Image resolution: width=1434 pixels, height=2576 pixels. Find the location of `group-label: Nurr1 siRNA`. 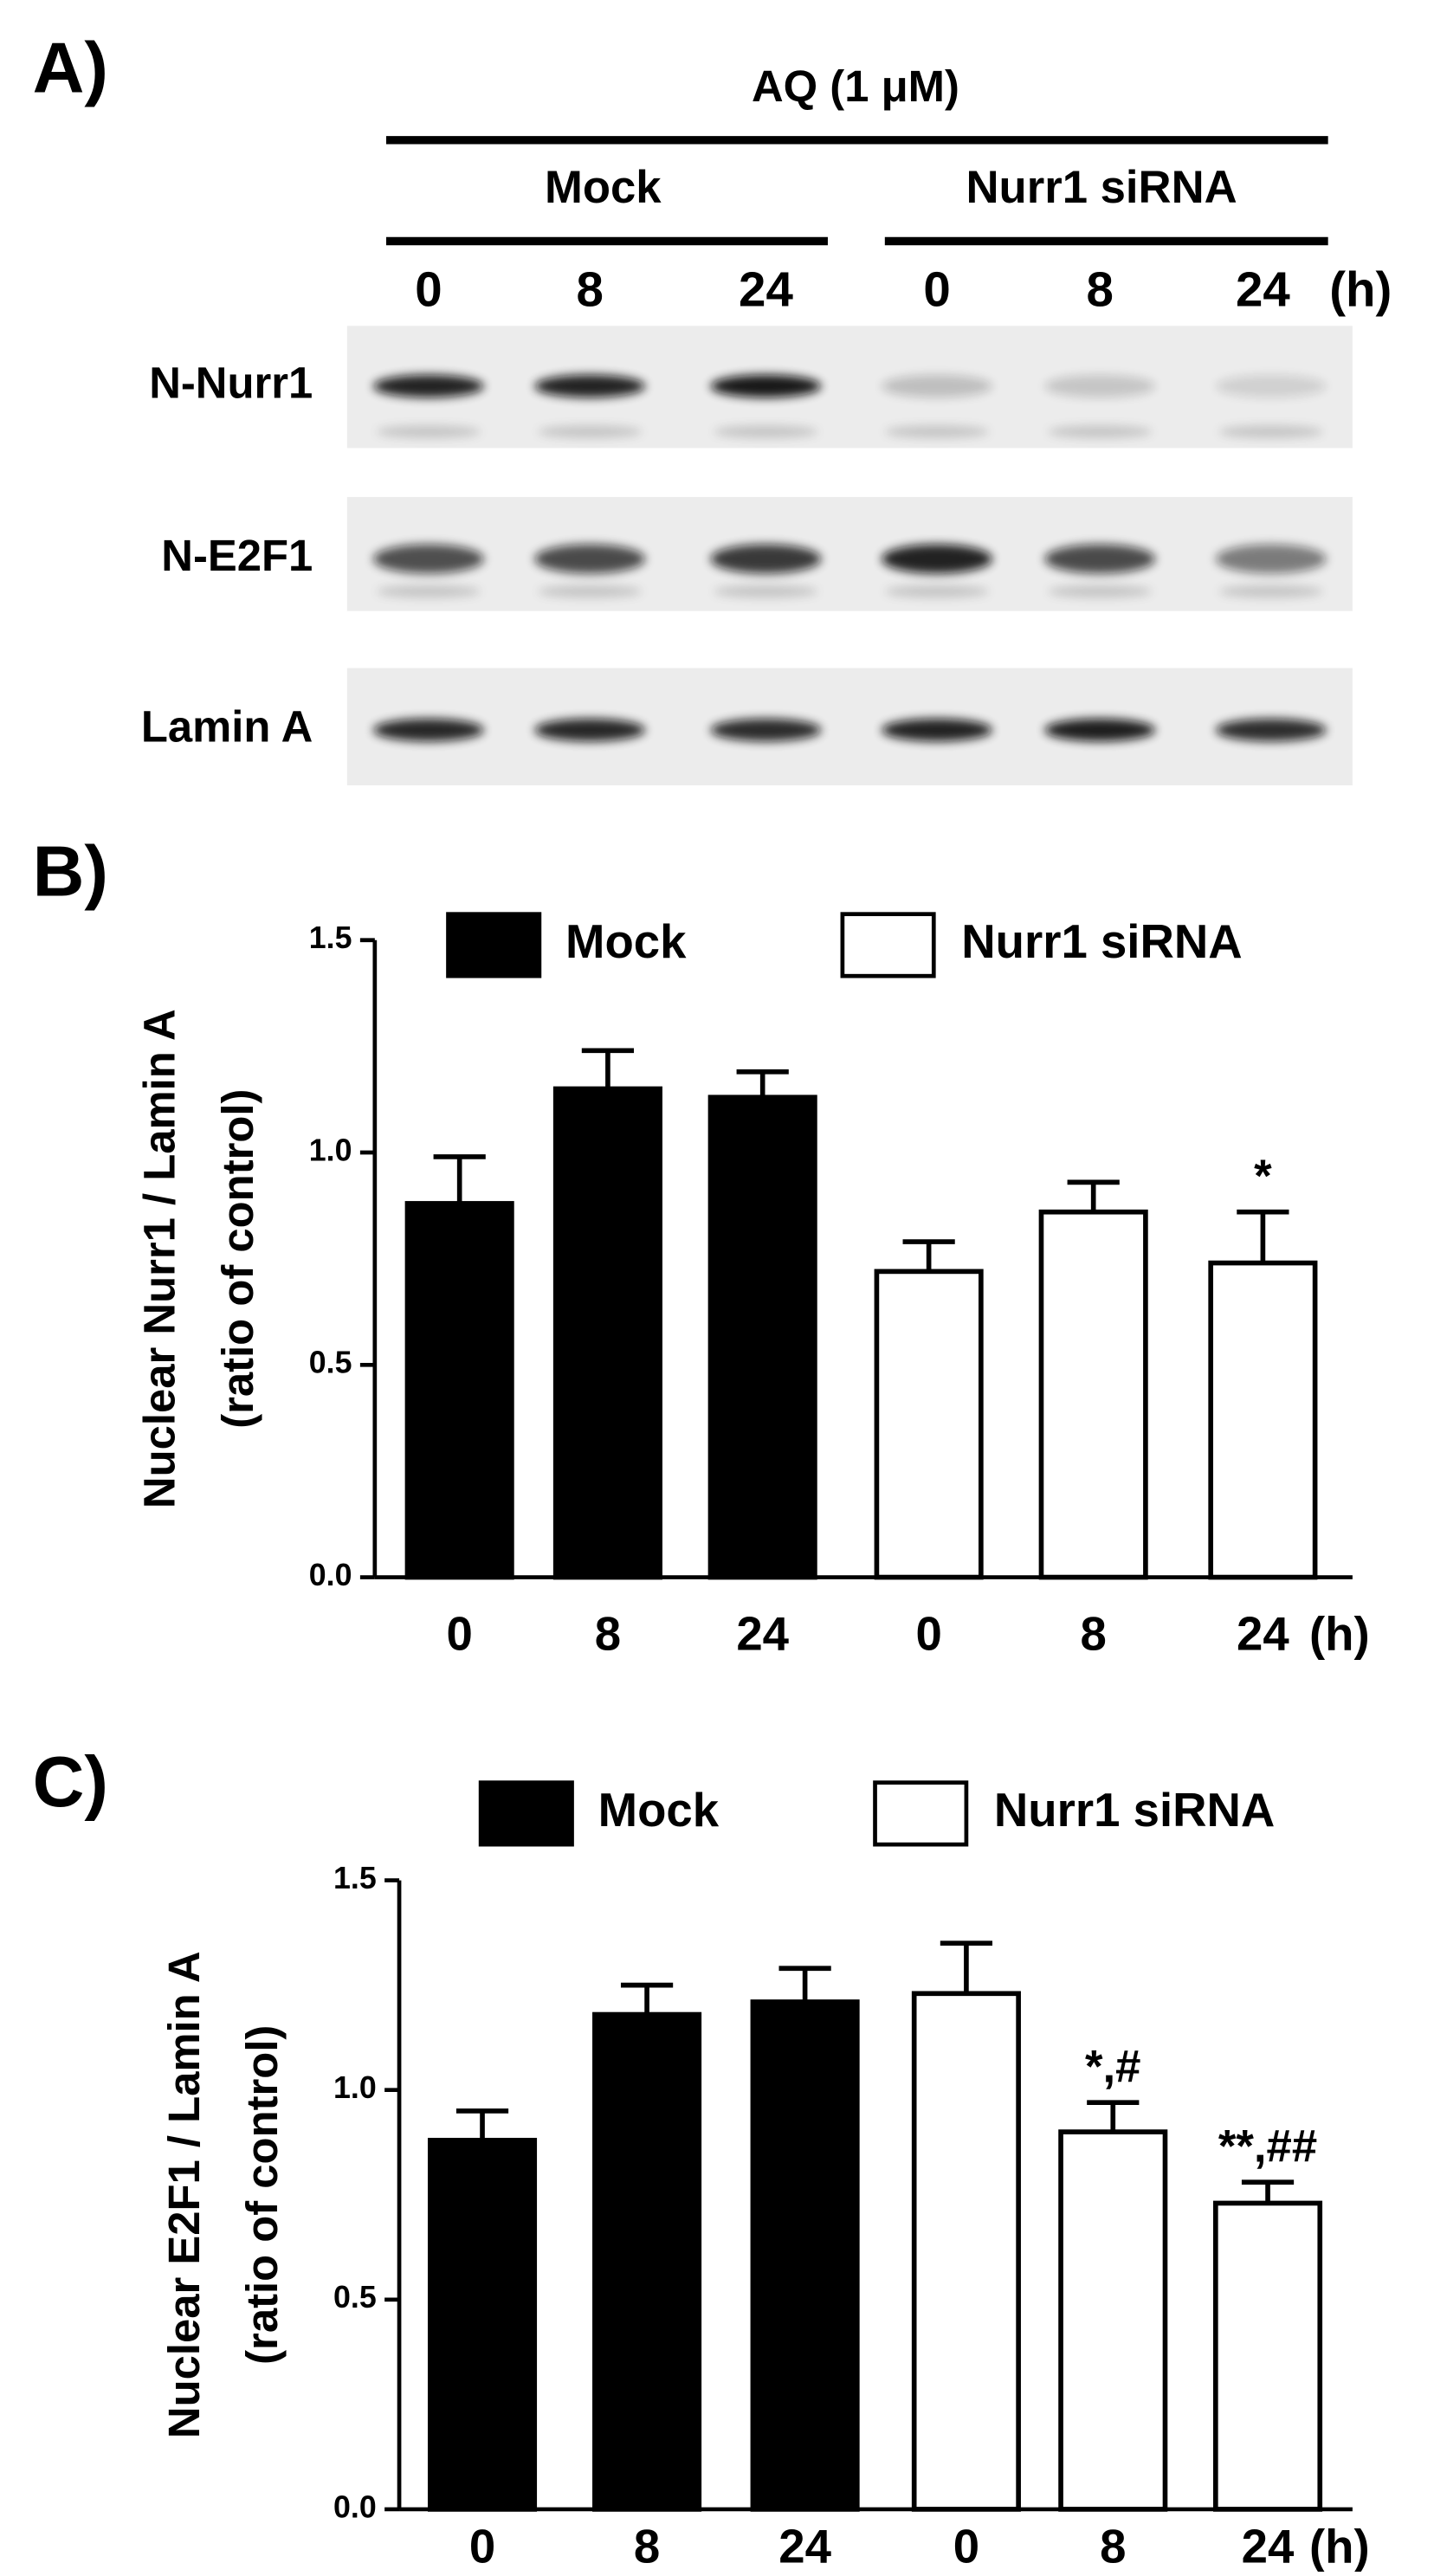

group-label: Nurr1 siRNA is located at coordinates (1101, 187).